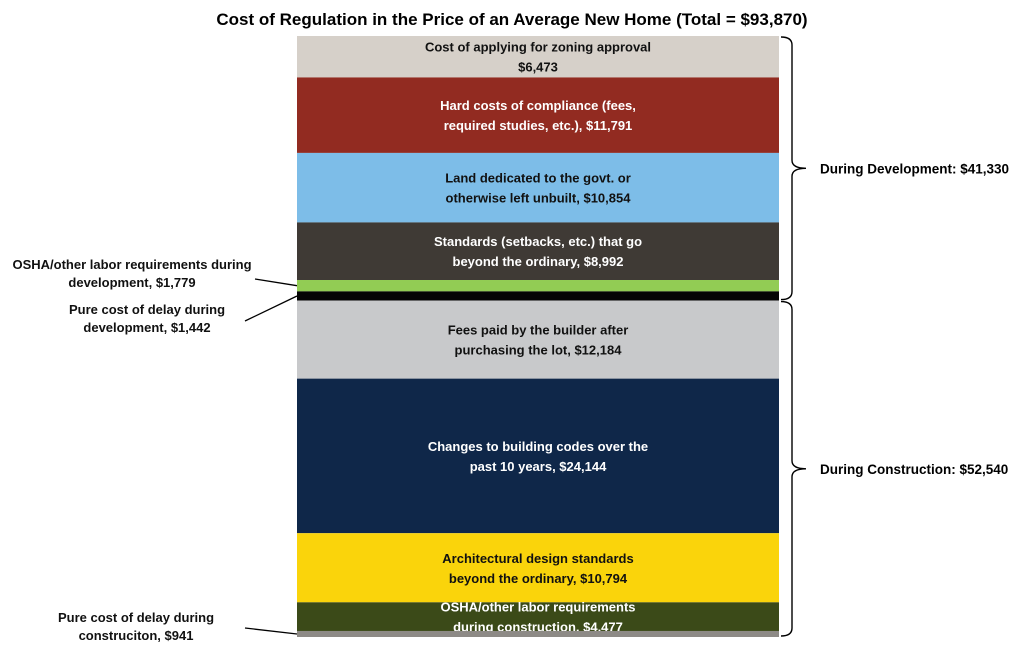  Describe the element at coordinates (538, 125) in the screenshot. I see `segment-label: required studies, etc.), $11,791` at that location.